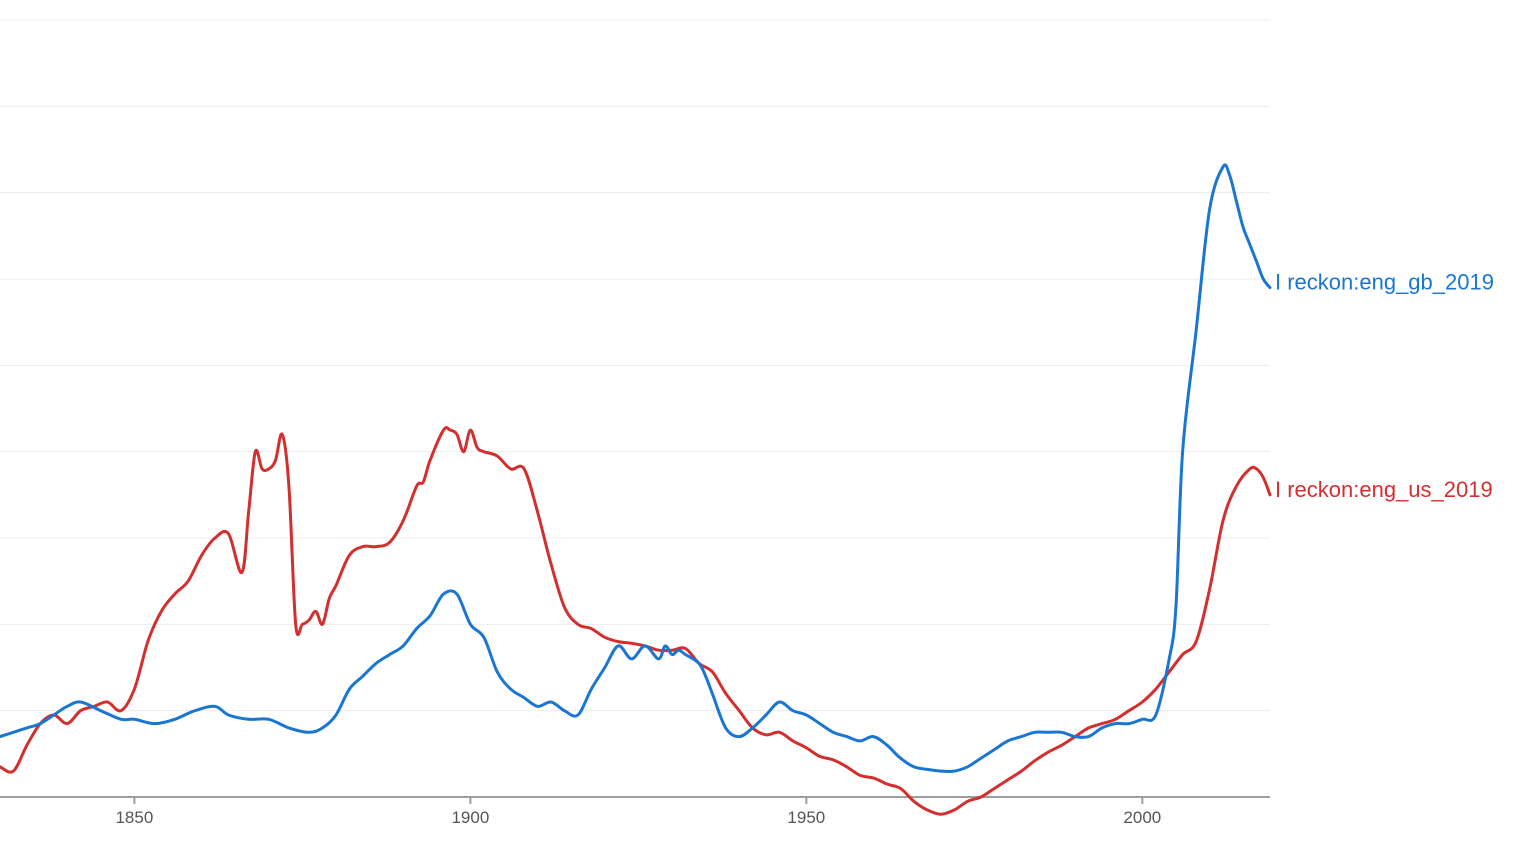  Describe the element at coordinates (806, 817) in the screenshot. I see `x-tick-label-2: 1950` at that location.